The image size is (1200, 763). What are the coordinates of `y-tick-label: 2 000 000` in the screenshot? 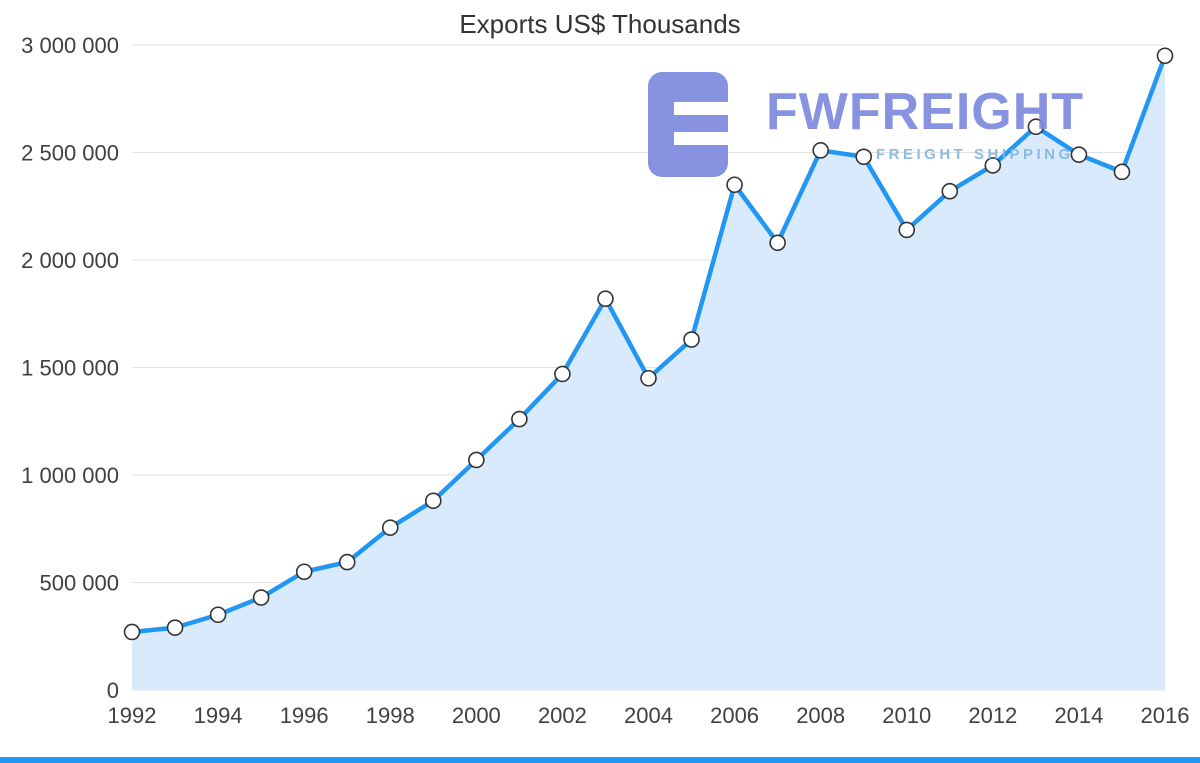 It's located at (70, 260).